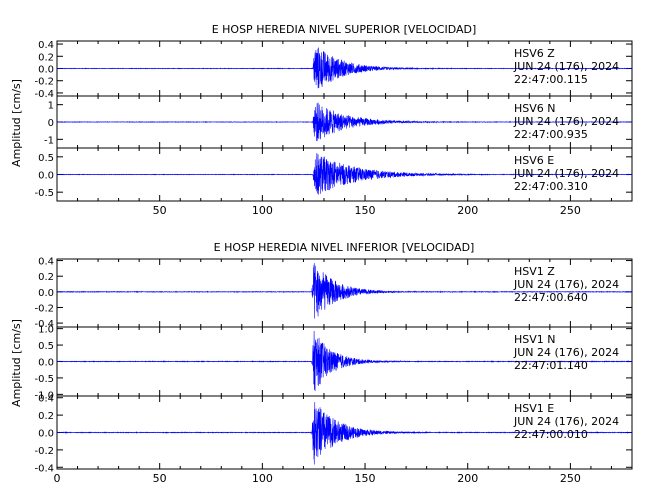 This screenshot has width=650, height=500. What do you see at coordinates (51, 106) in the screenshot?
I see `y-tick-label: 1` at bounding box center [51, 106].